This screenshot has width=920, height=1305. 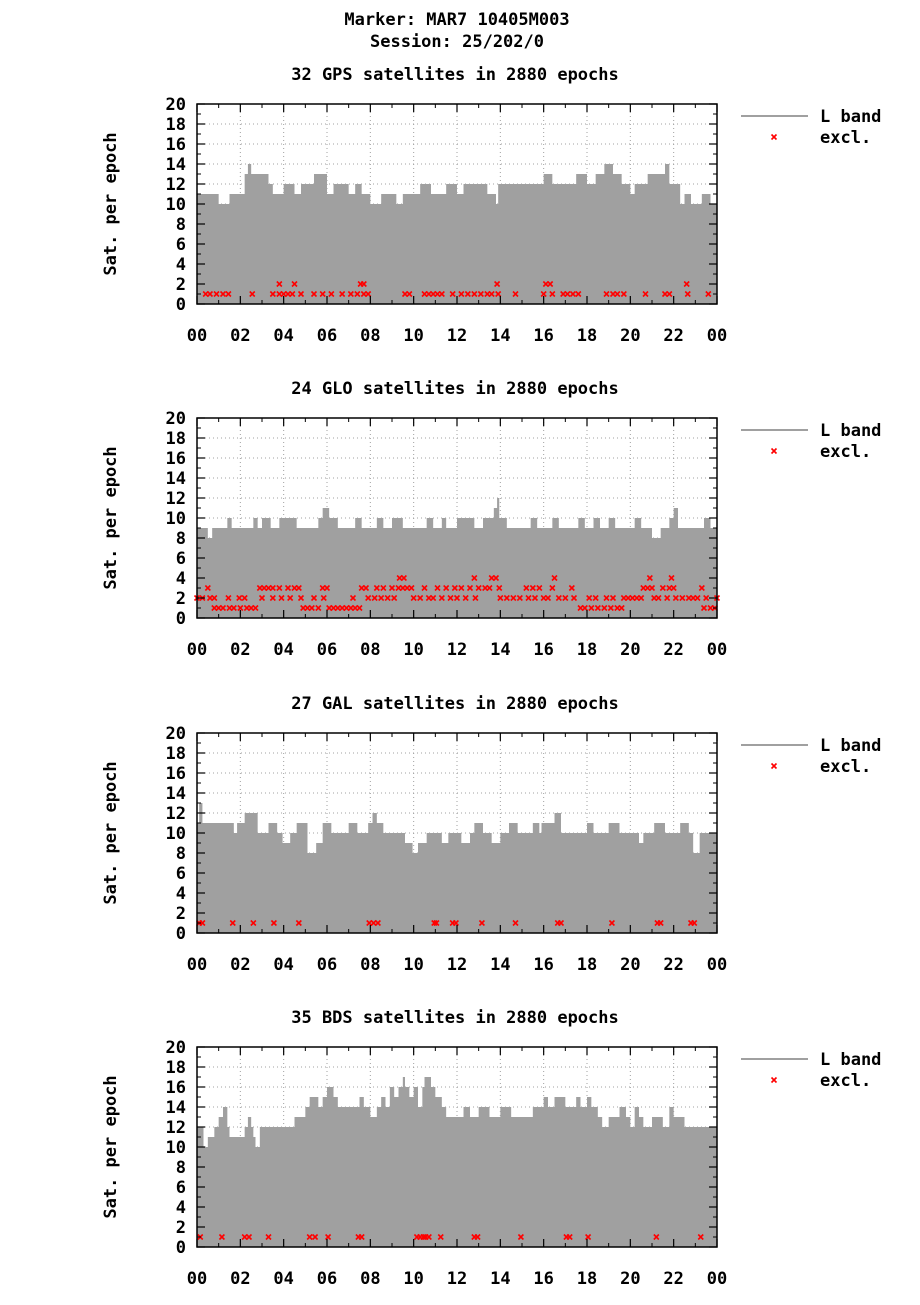 I want to click on y-tick-label: 10, so click(x=176, y=834).